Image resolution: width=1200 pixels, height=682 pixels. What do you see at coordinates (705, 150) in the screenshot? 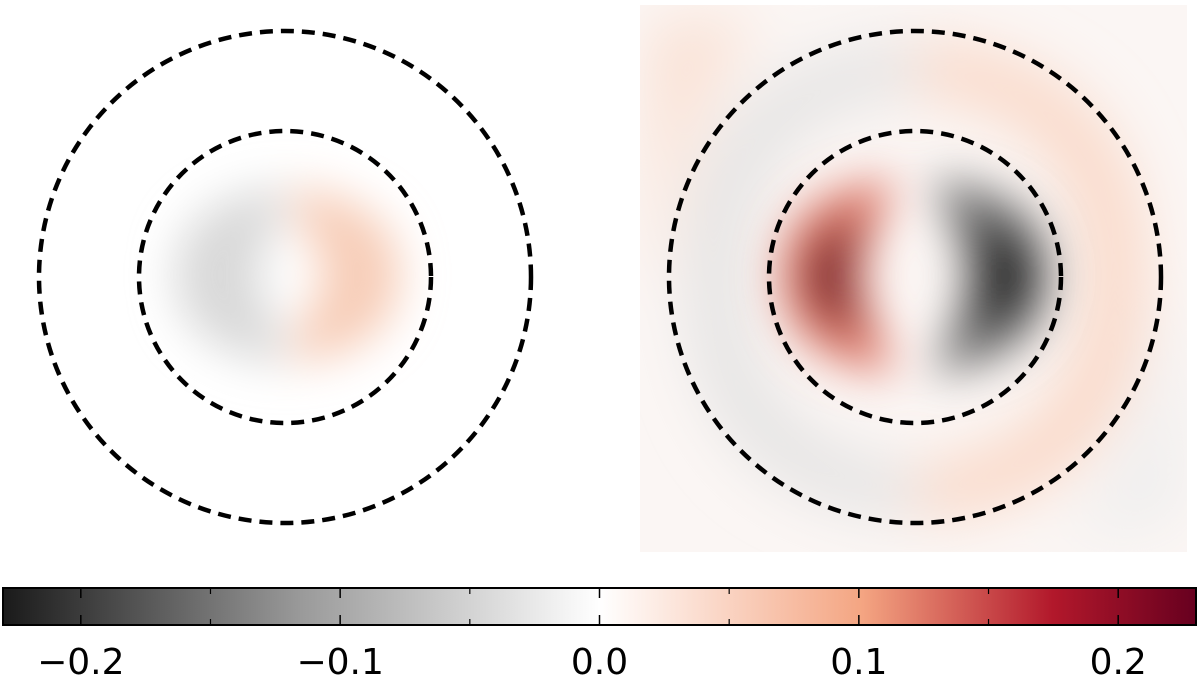
I see `right-corner-positive-left` at bounding box center [705, 150].